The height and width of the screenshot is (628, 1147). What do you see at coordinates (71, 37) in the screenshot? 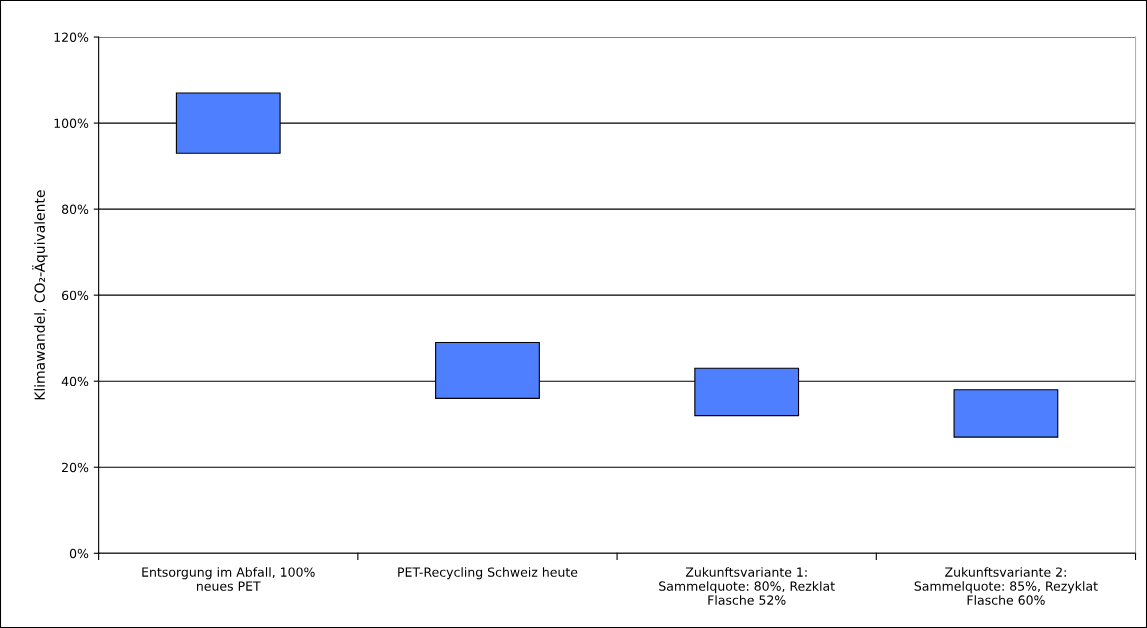
I see `y-tick-label: 120%` at bounding box center [71, 37].